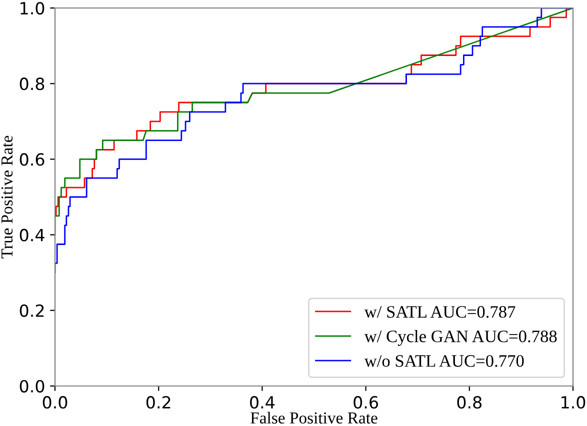 This screenshot has width=587, height=426. Describe the element at coordinates (574, 402) in the screenshot. I see `x-tick-label: 1.0` at that location.